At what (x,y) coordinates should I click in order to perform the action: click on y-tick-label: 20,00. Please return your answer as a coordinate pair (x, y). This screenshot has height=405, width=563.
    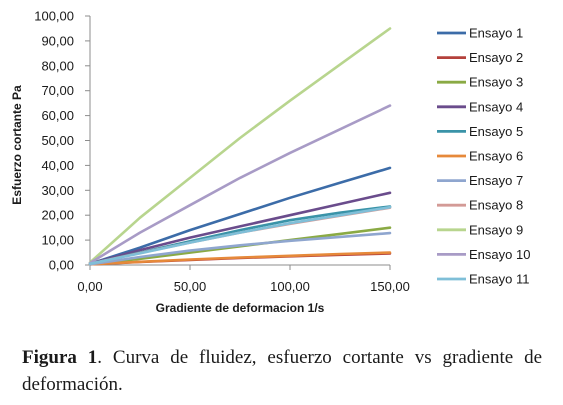
    Looking at the image, I should click on (57, 215).